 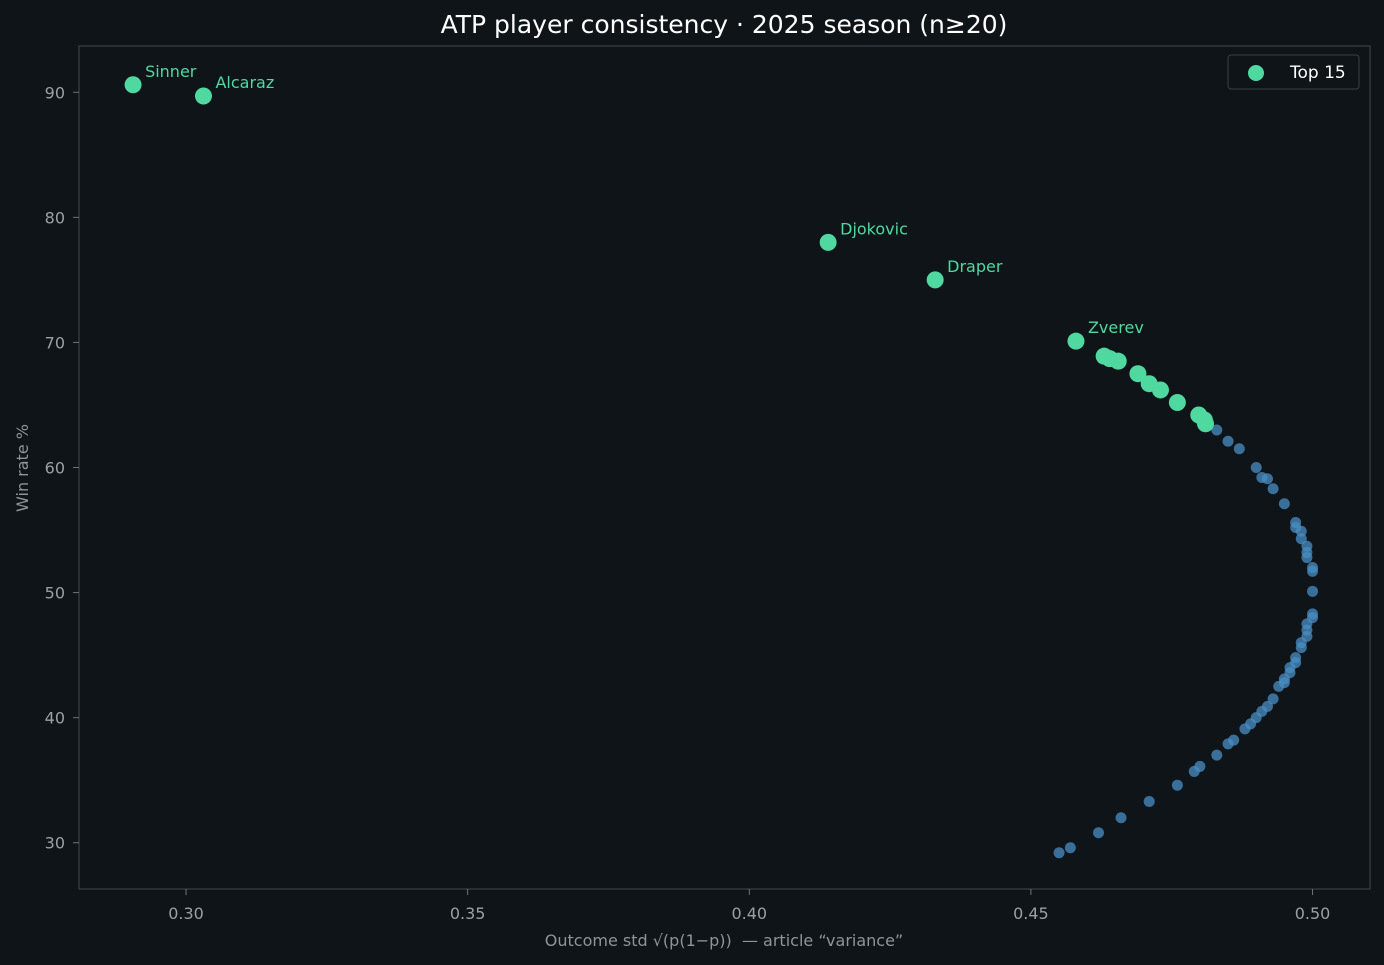 I want to click on y-tick-label: 40, so click(x=55, y=718).